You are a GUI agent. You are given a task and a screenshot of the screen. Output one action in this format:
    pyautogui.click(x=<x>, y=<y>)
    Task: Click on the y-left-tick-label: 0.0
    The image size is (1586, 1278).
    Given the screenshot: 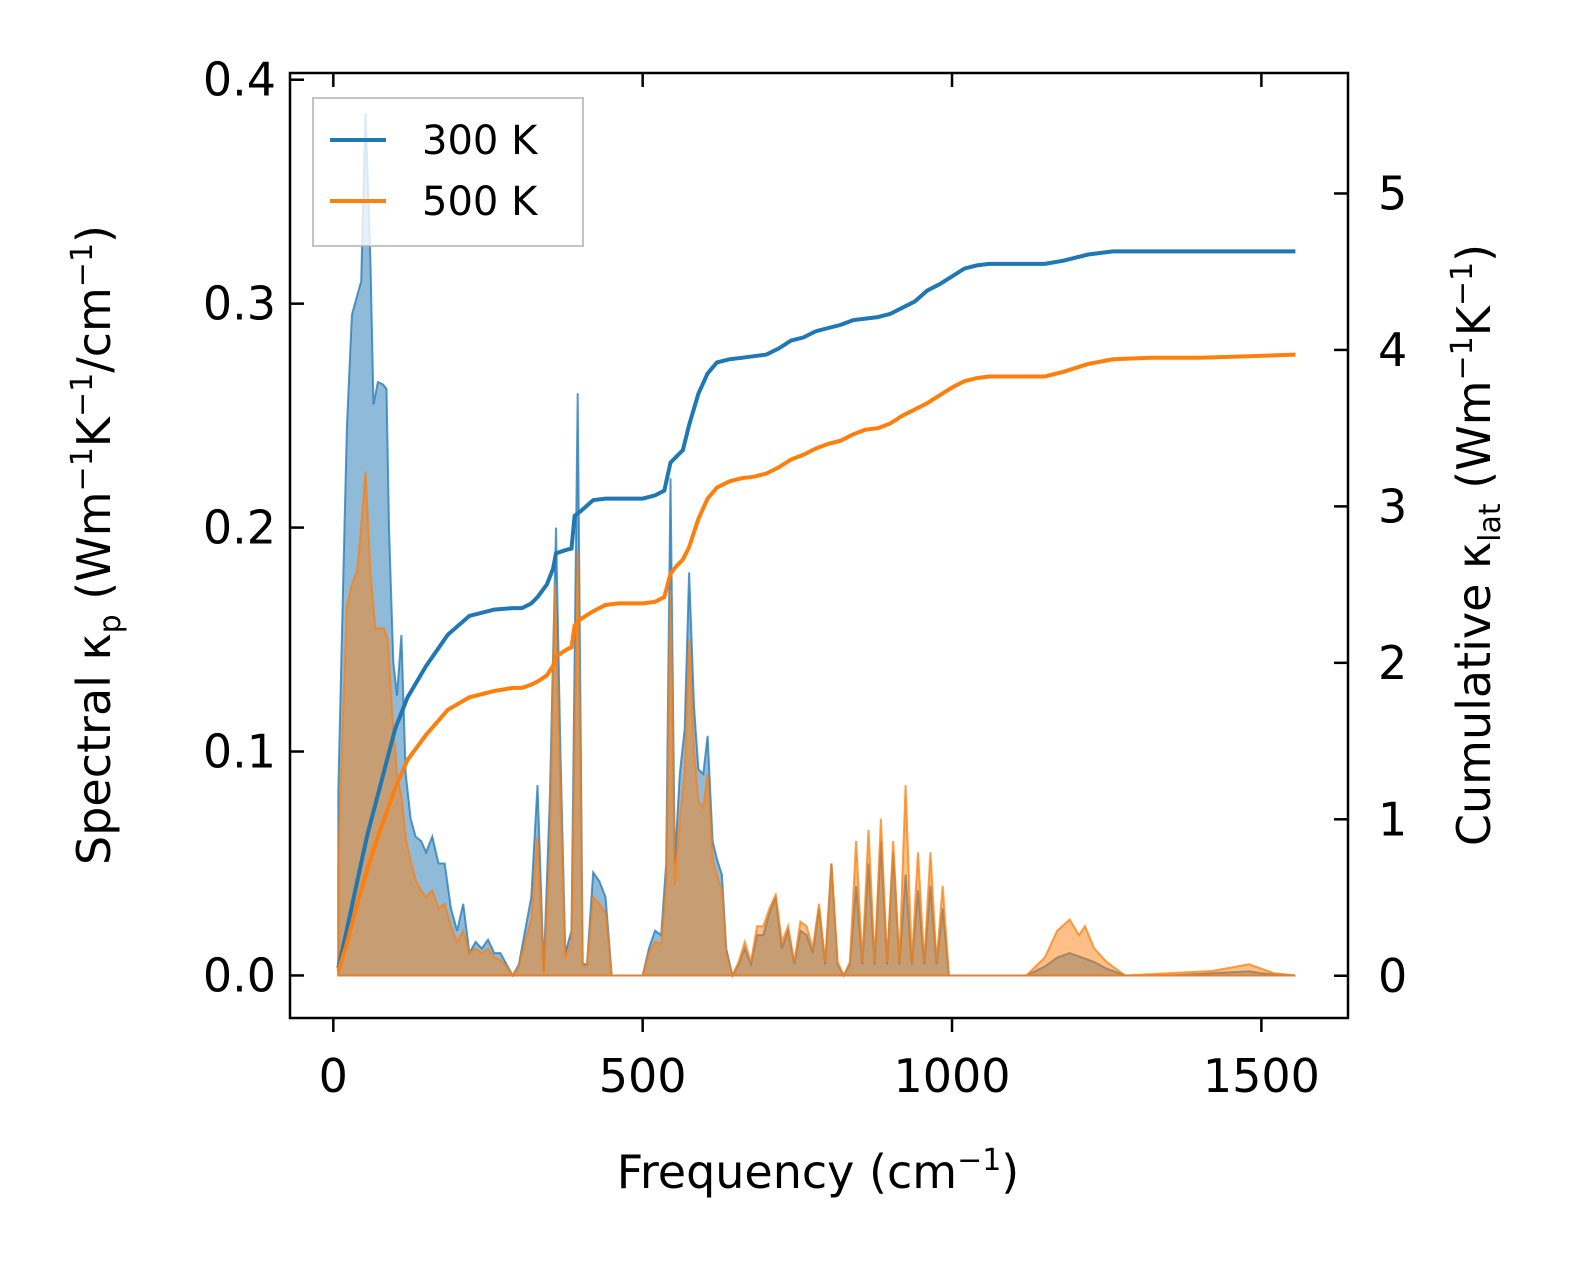 What is the action you would take?
    pyautogui.click(x=239, y=975)
    